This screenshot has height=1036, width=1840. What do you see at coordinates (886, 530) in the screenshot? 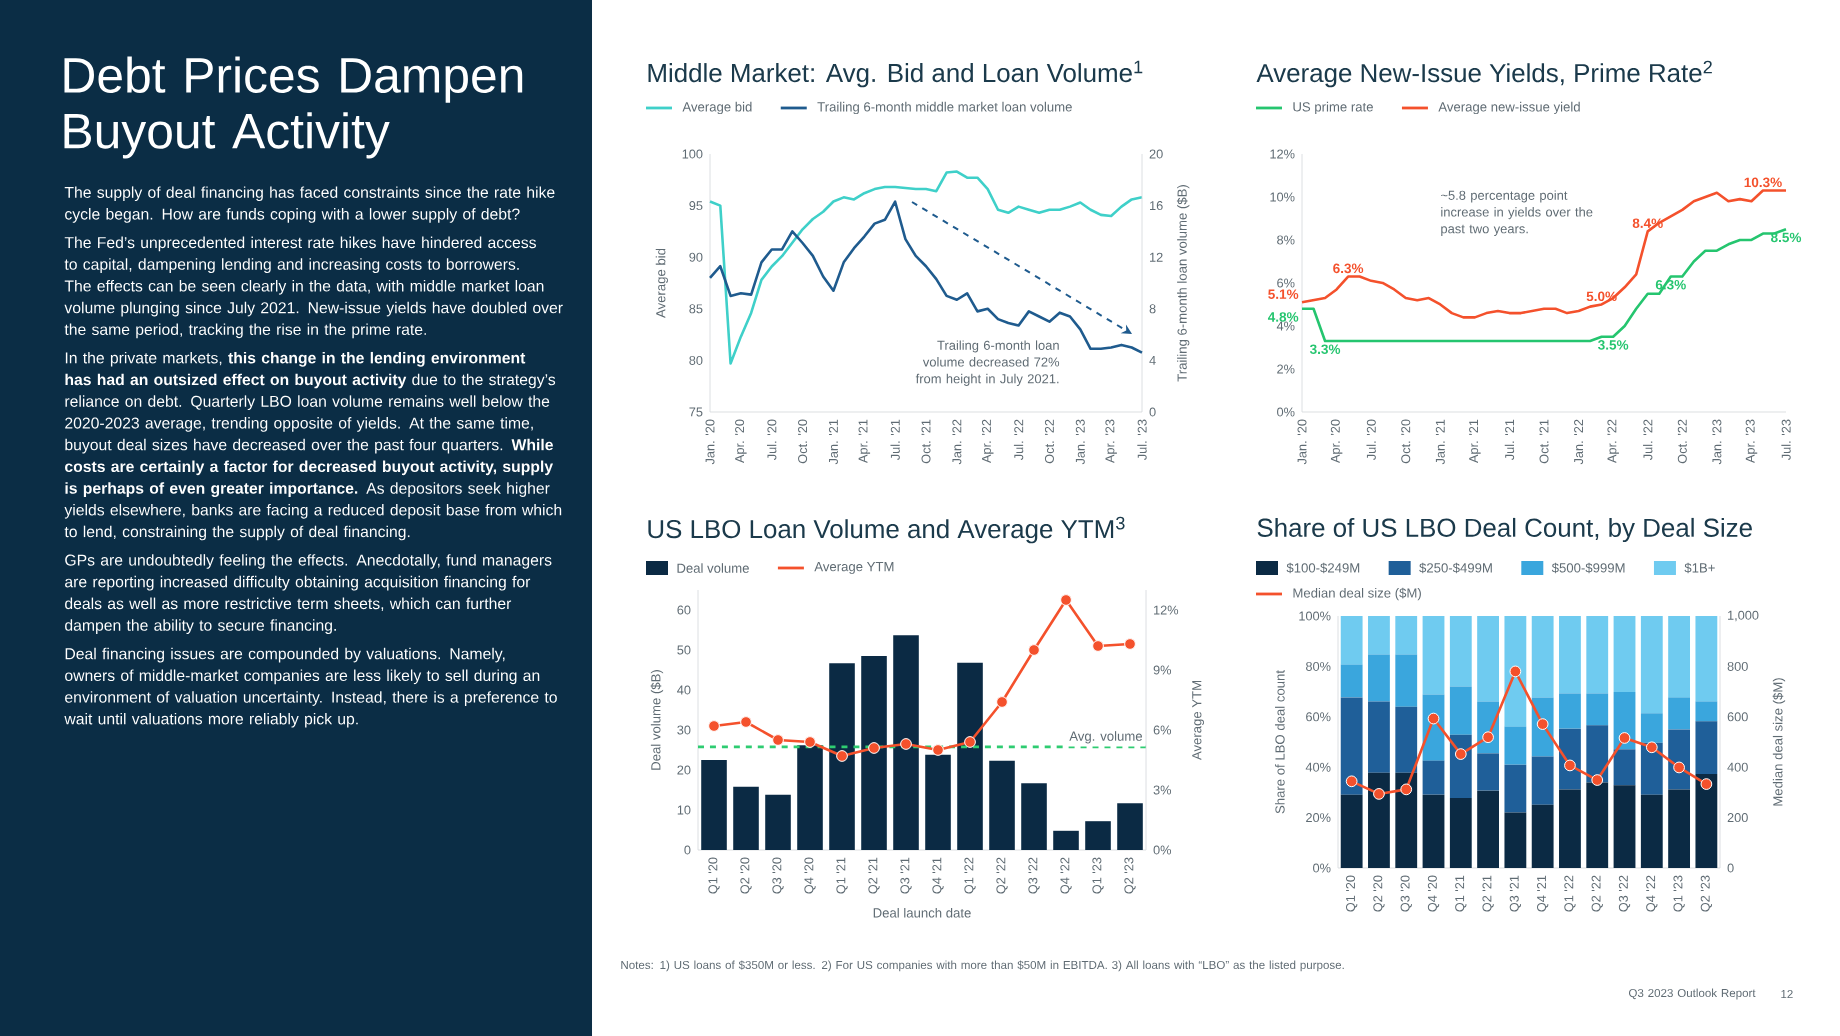
I see `chart-title: US LBO Loan Volume and Average YTM$^{3}$` at bounding box center [886, 530].